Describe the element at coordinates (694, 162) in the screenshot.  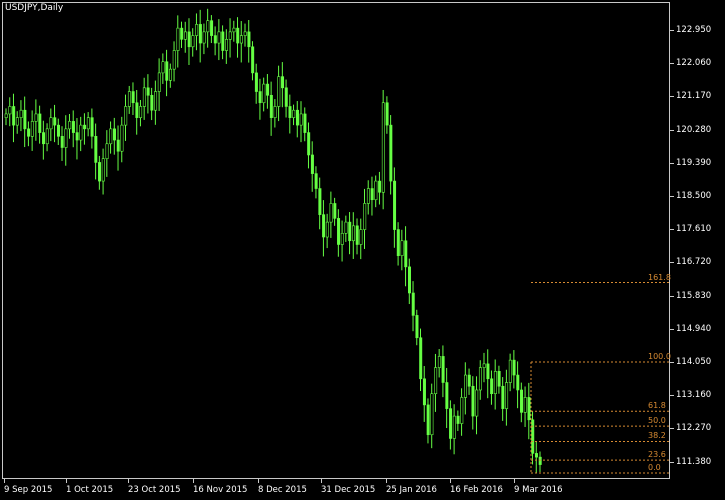
I see `price-tick-label: 119.390` at that location.